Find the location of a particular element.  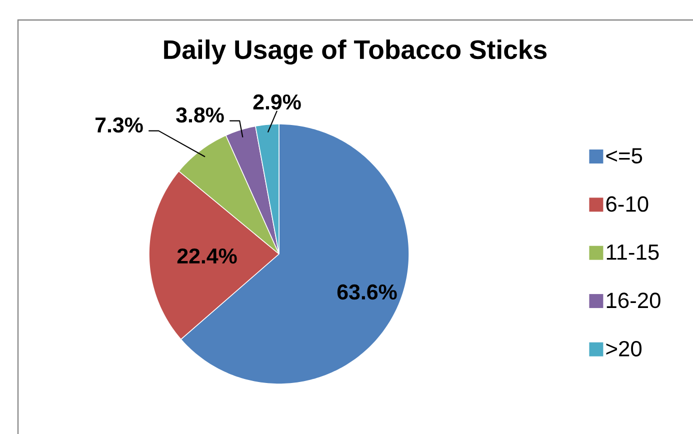

data-label: 2.9% is located at coordinates (277, 102).